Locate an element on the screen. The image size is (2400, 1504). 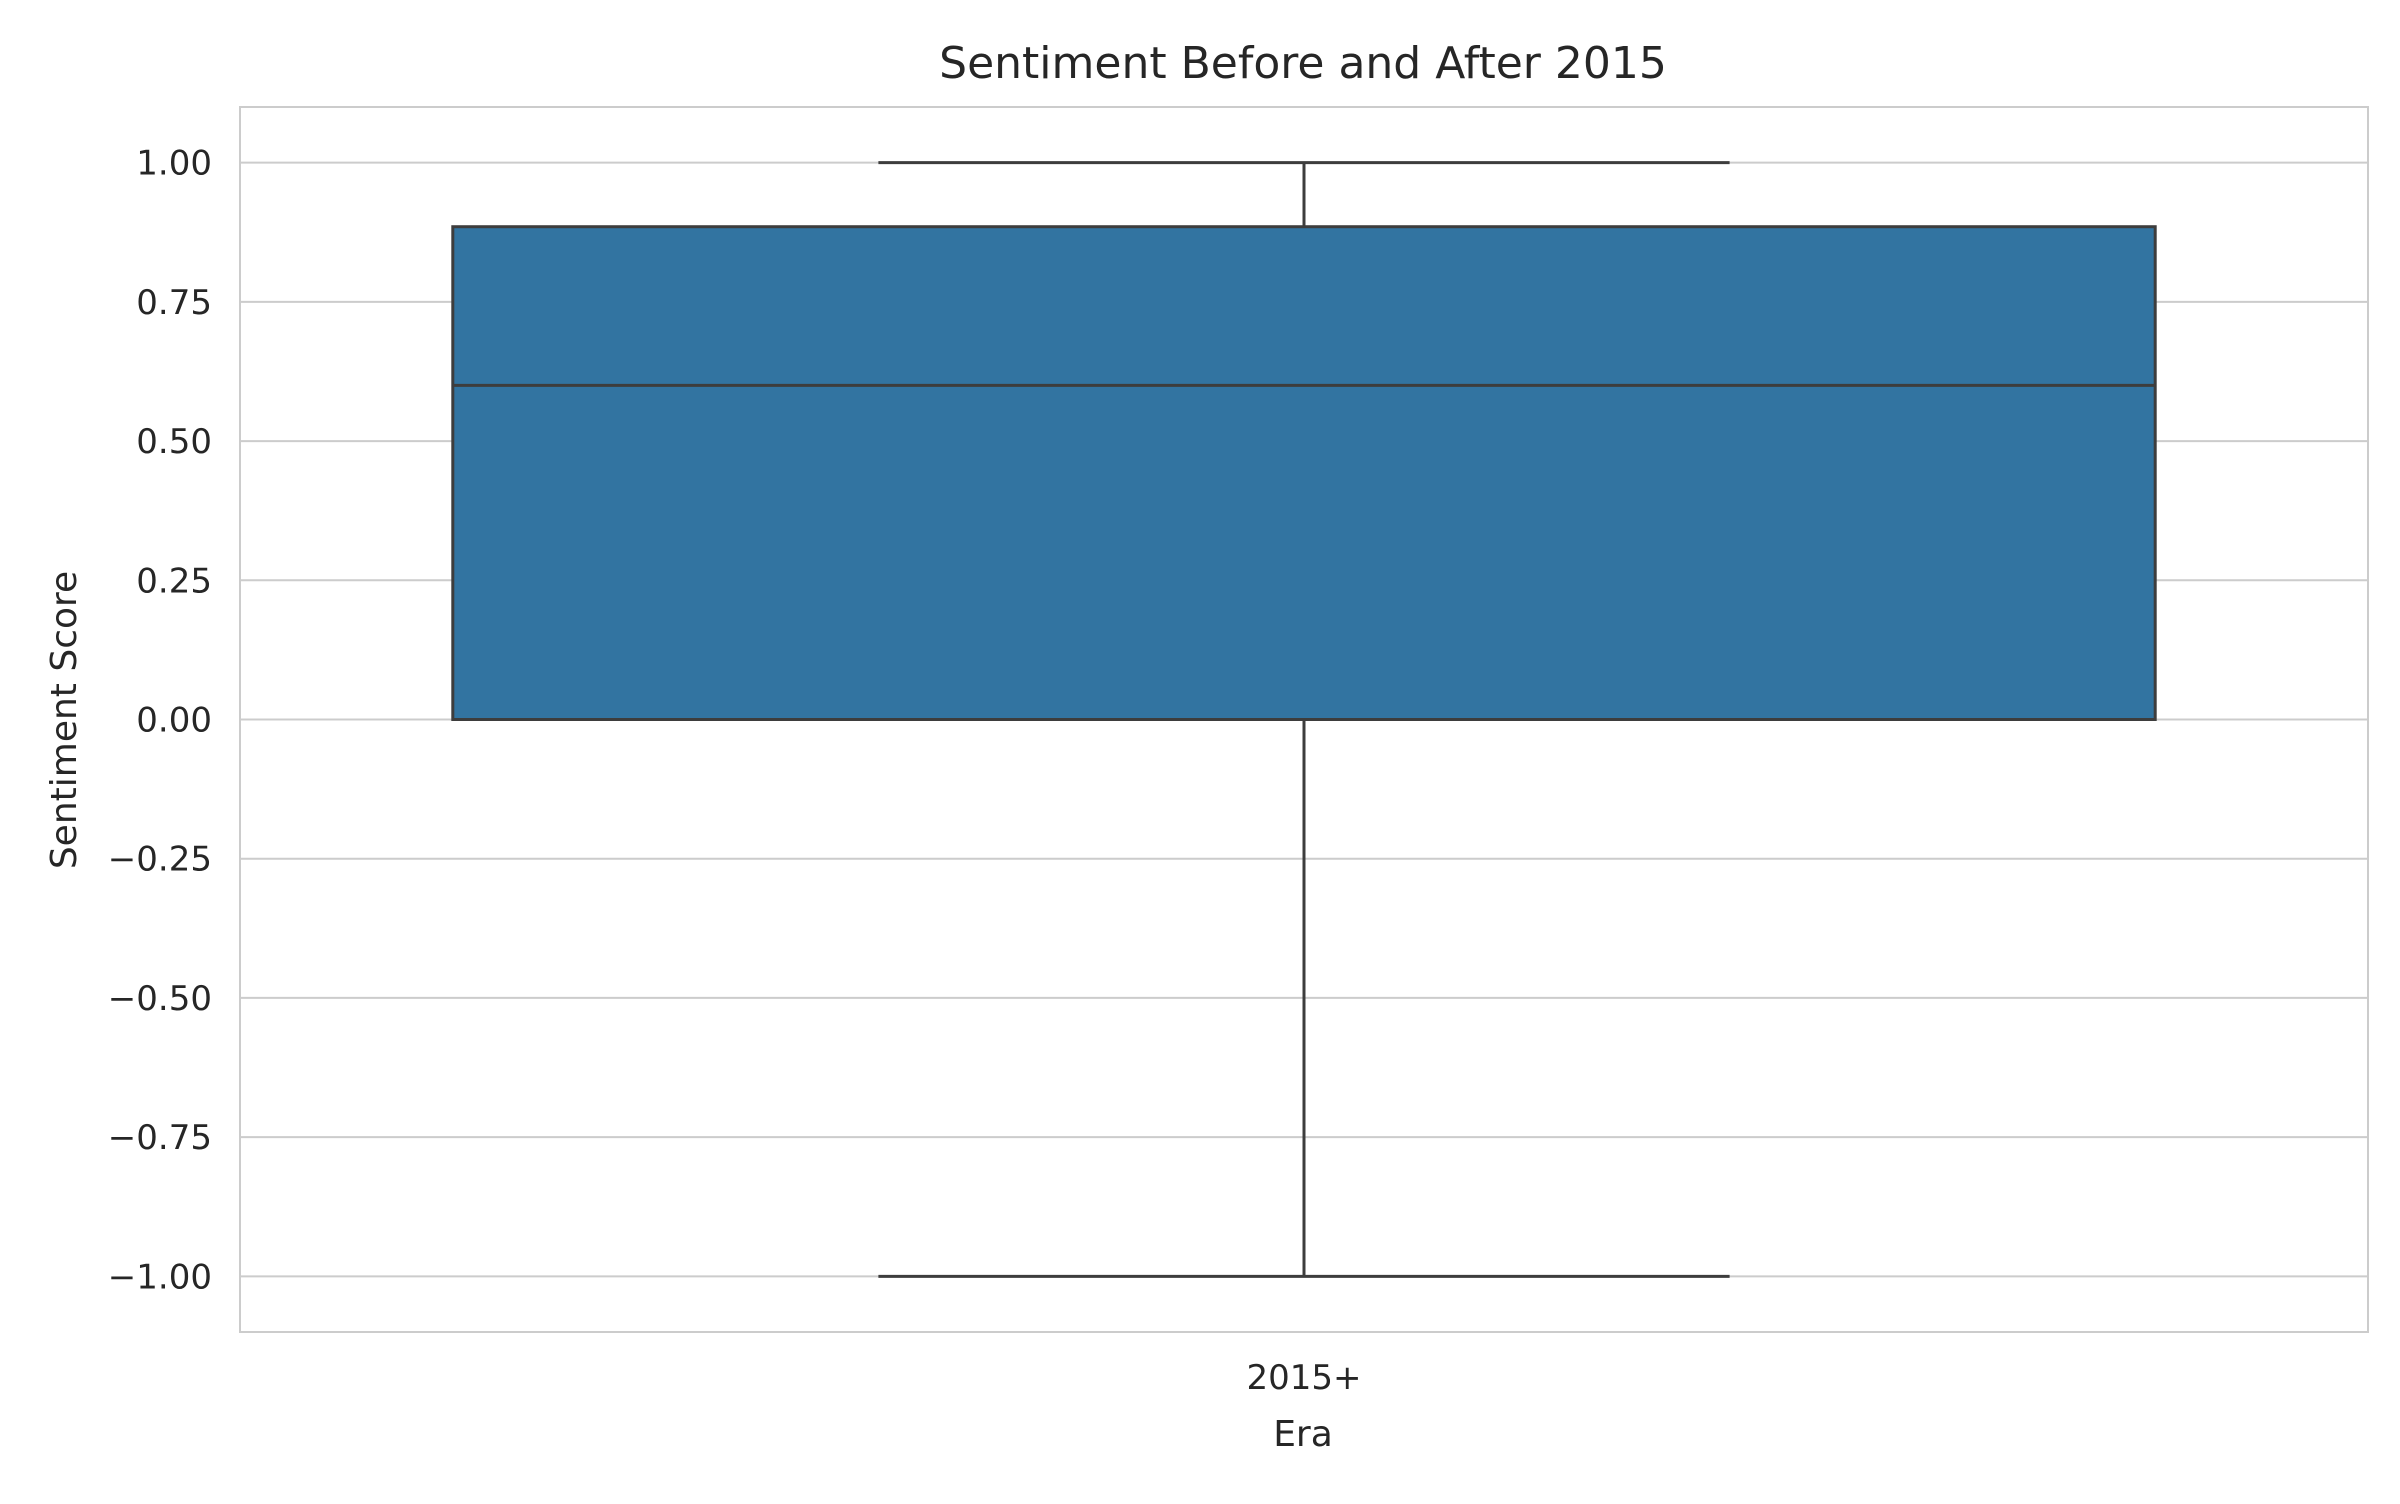
x-tick-label: 2015+ is located at coordinates (1303, 1378).